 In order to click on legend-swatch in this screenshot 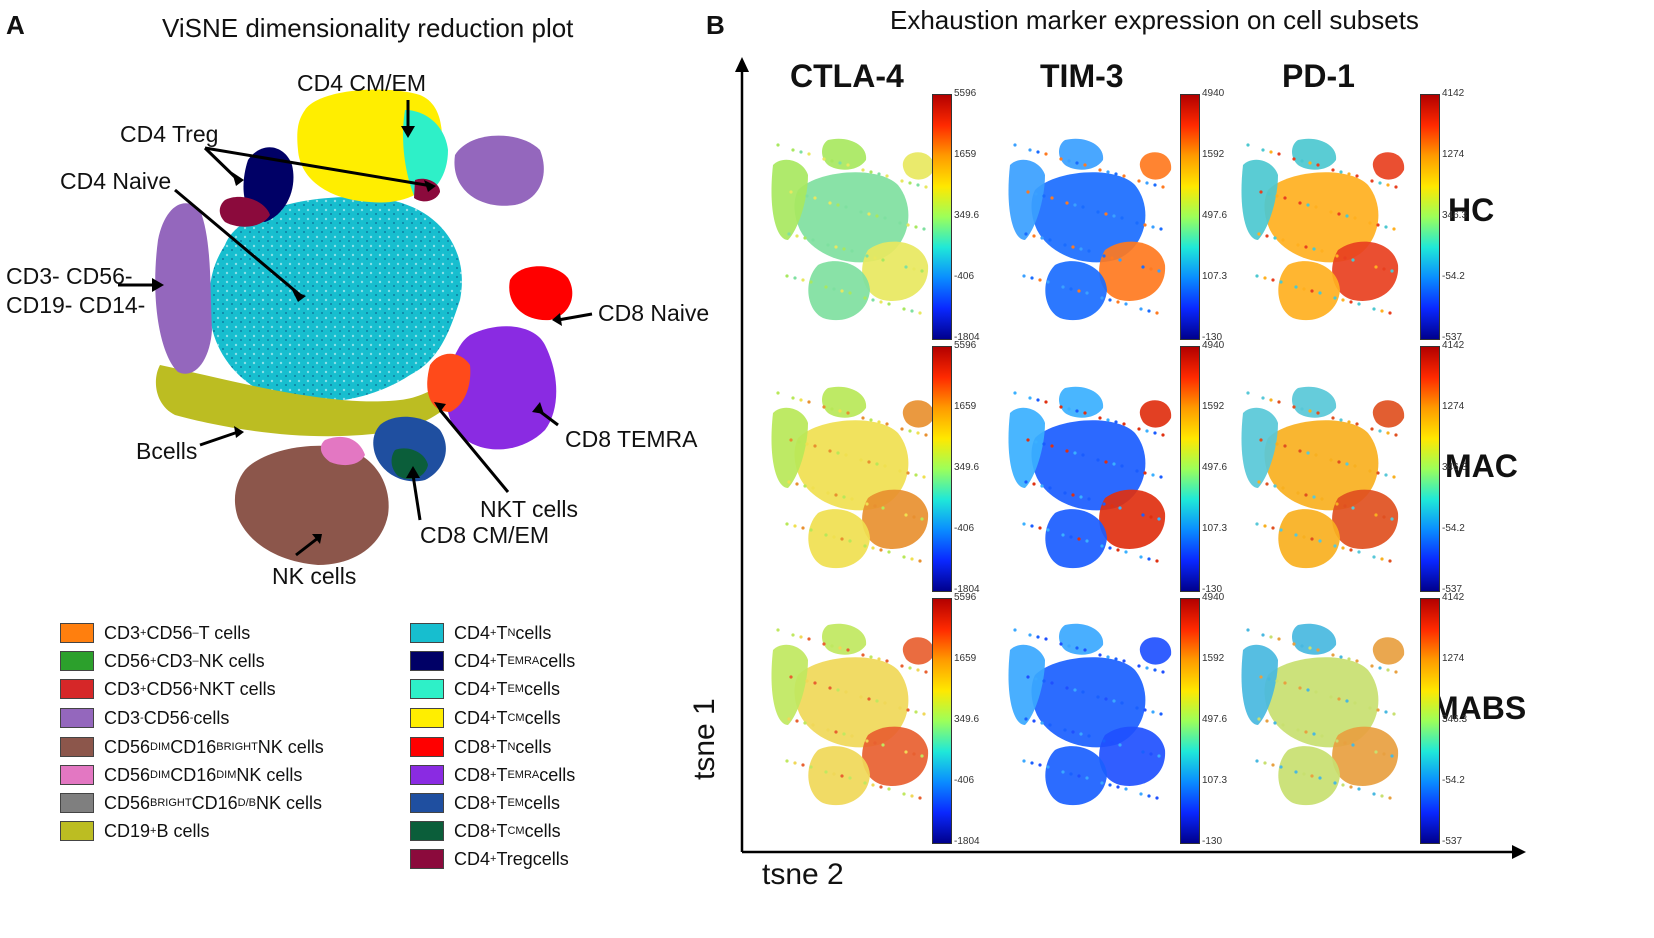, I will do `click(427, 747)`.